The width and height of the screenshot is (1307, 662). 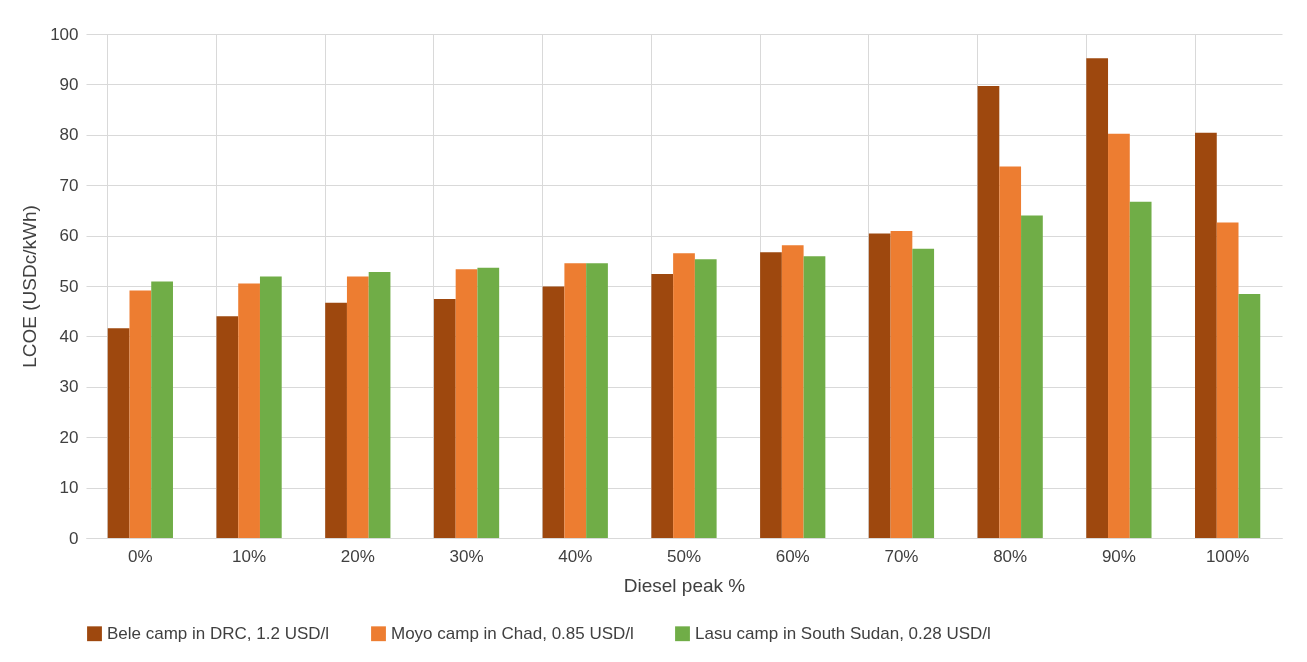 I want to click on y-axis-title: LCOE (USDc/kWh), so click(x=30, y=286).